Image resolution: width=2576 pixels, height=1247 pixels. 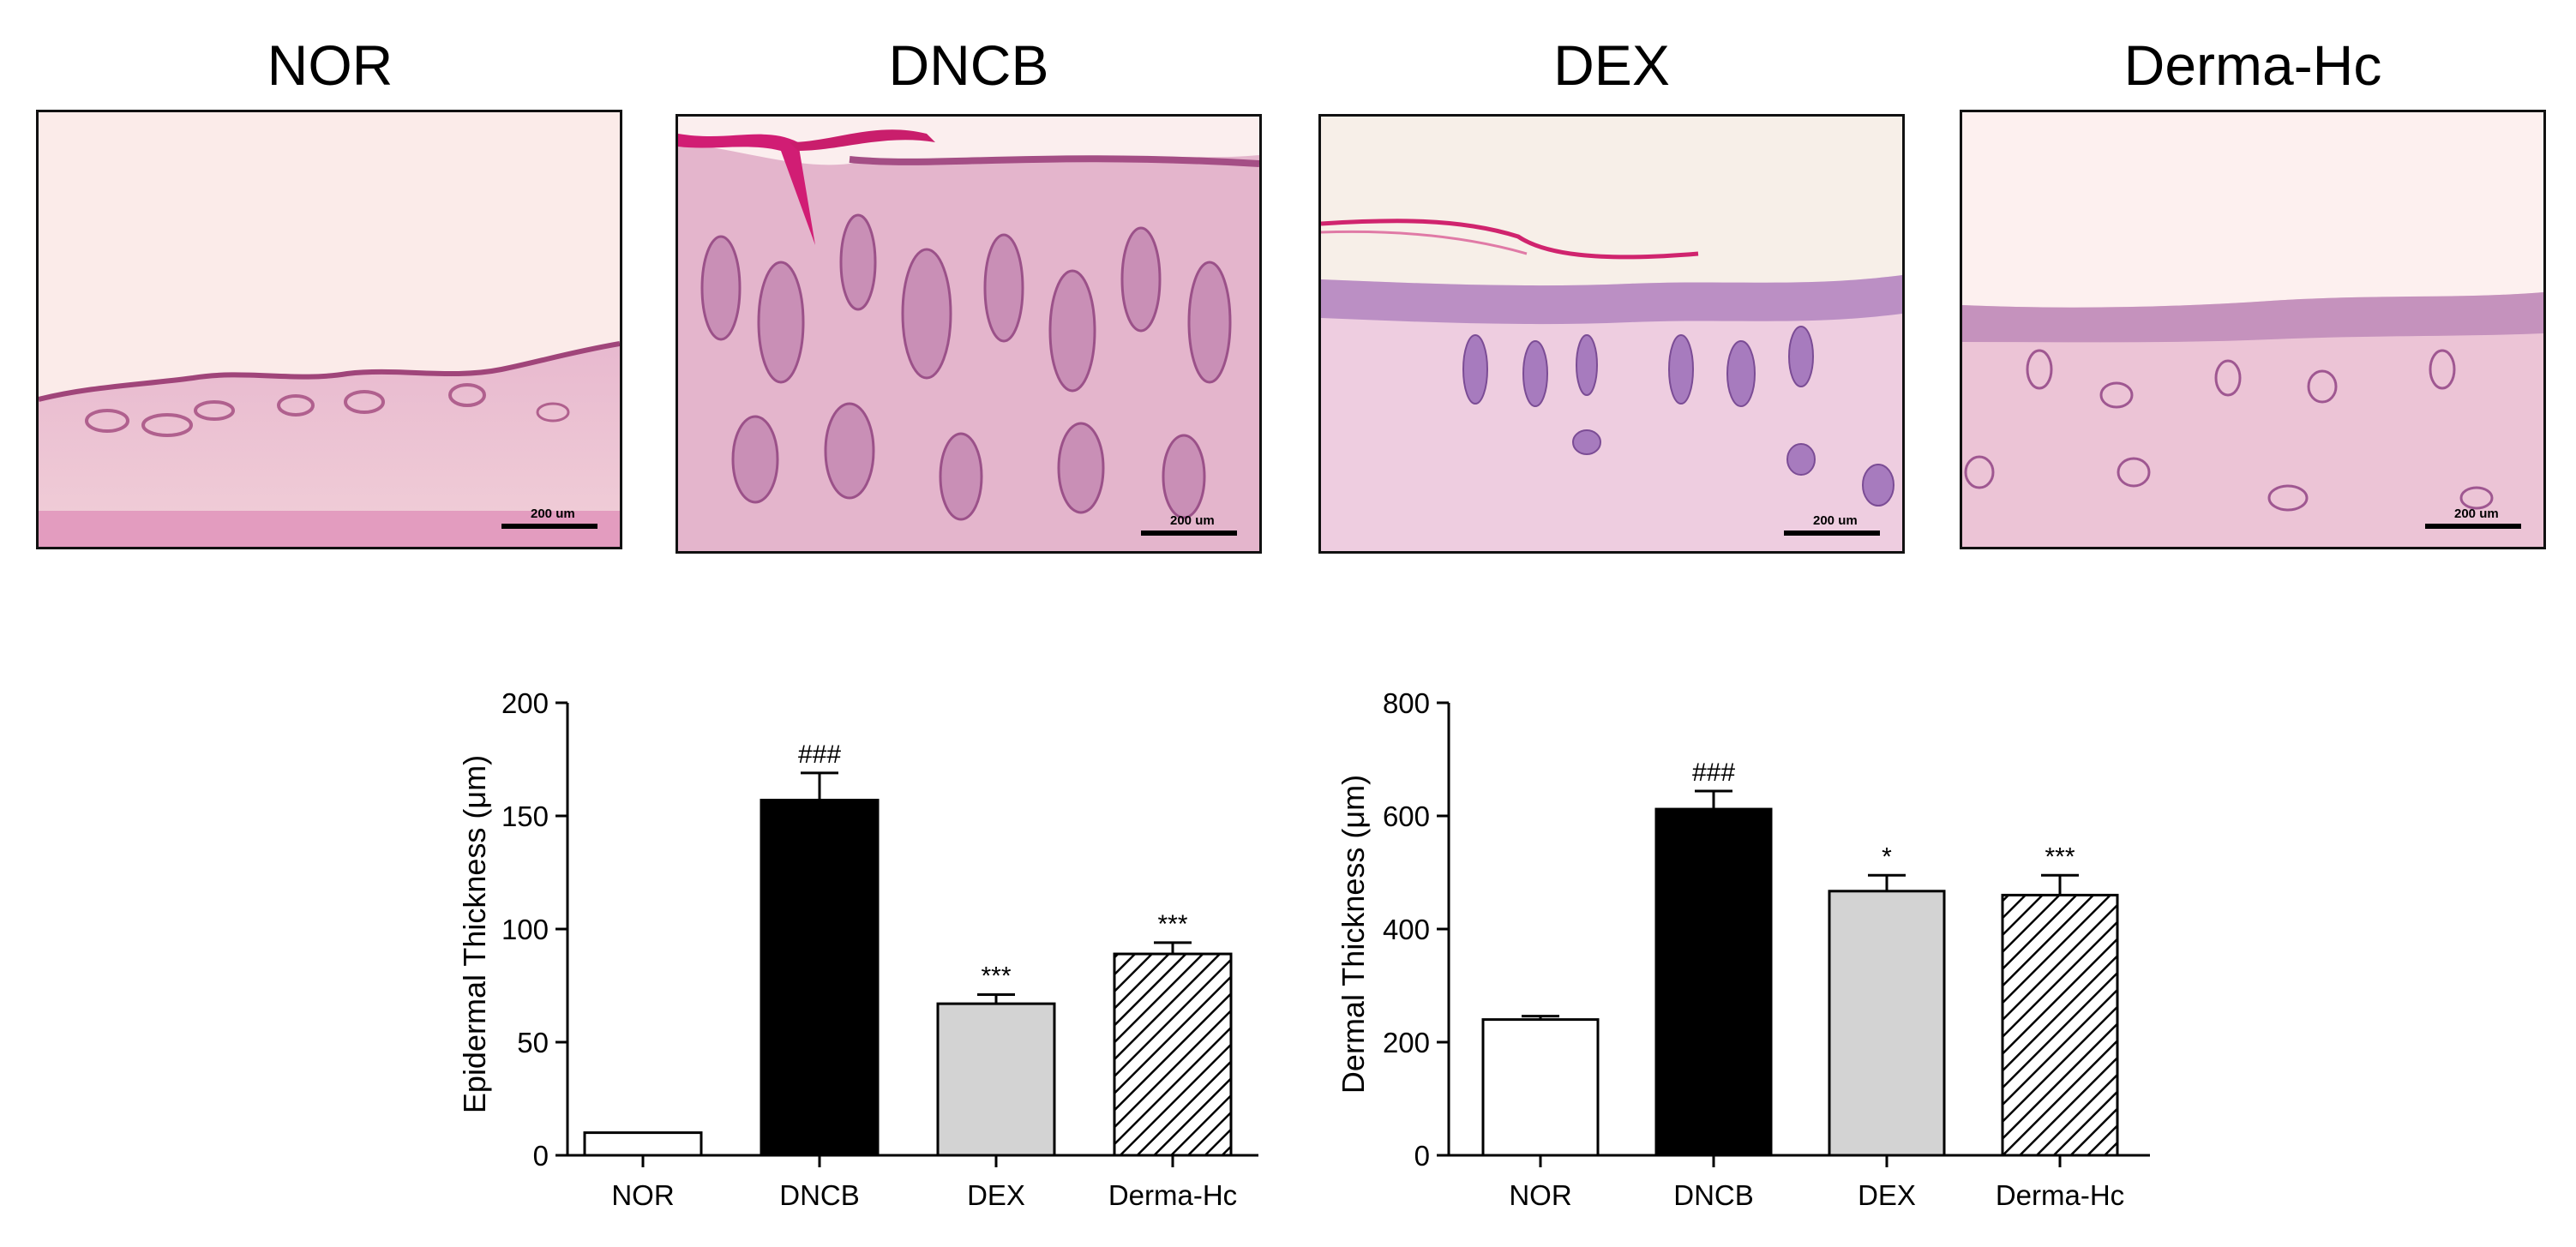 I want to click on micrograph-dncb: 200 um, so click(x=969, y=334).